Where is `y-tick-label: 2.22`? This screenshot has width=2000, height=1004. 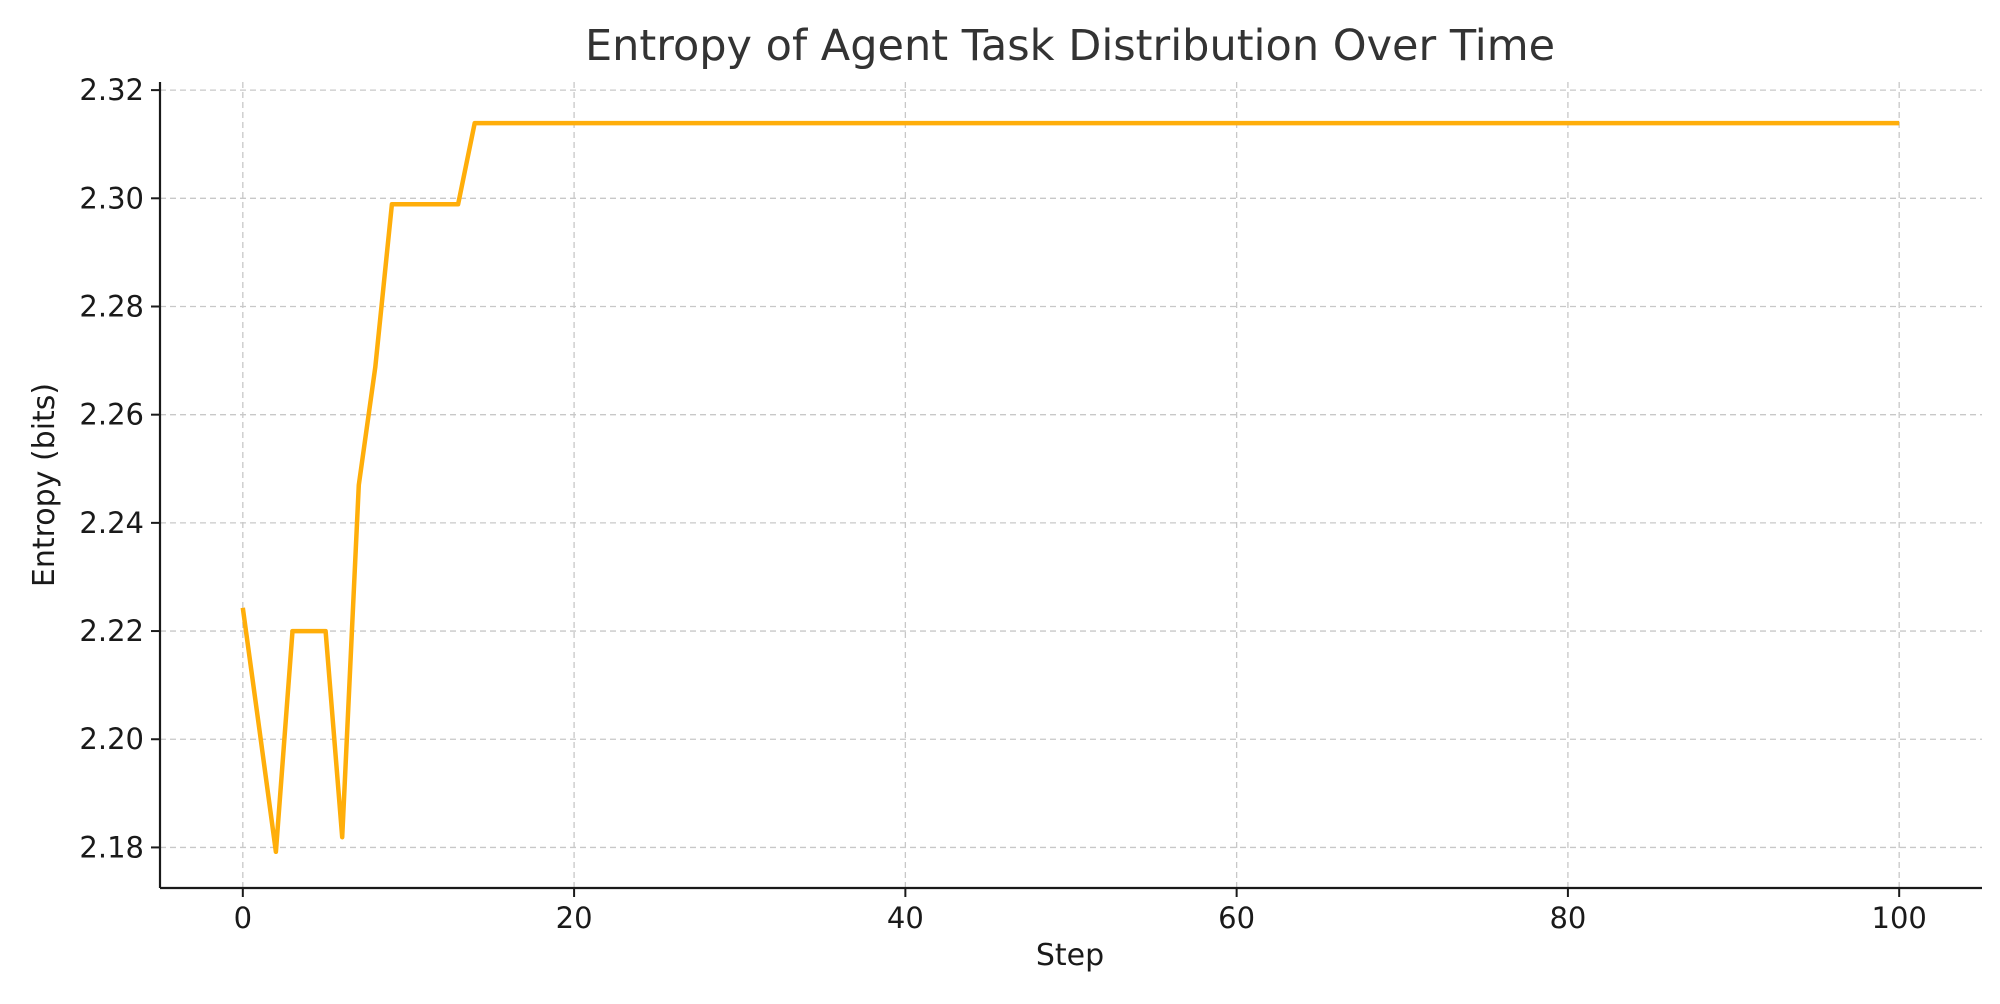
y-tick-label: 2.22 is located at coordinates (111, 631).